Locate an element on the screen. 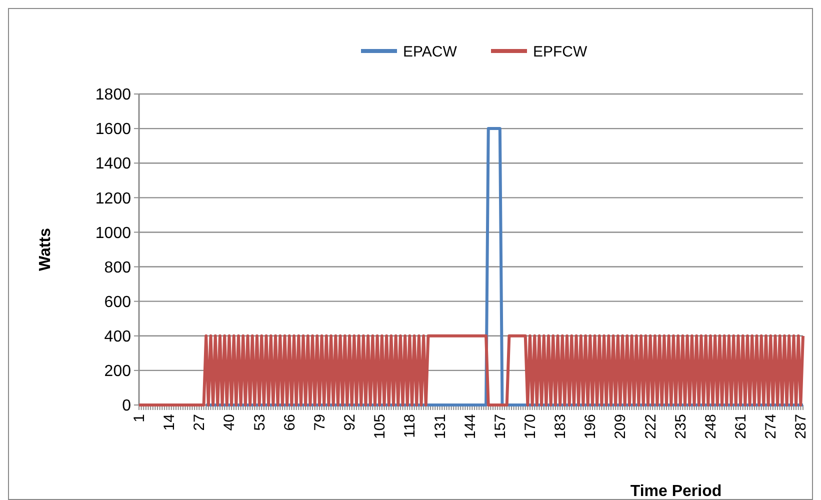 Image resolution: width=821 pixels, height=500 pixels. x-tick-label: 209 is located at coordinates (621, 427).